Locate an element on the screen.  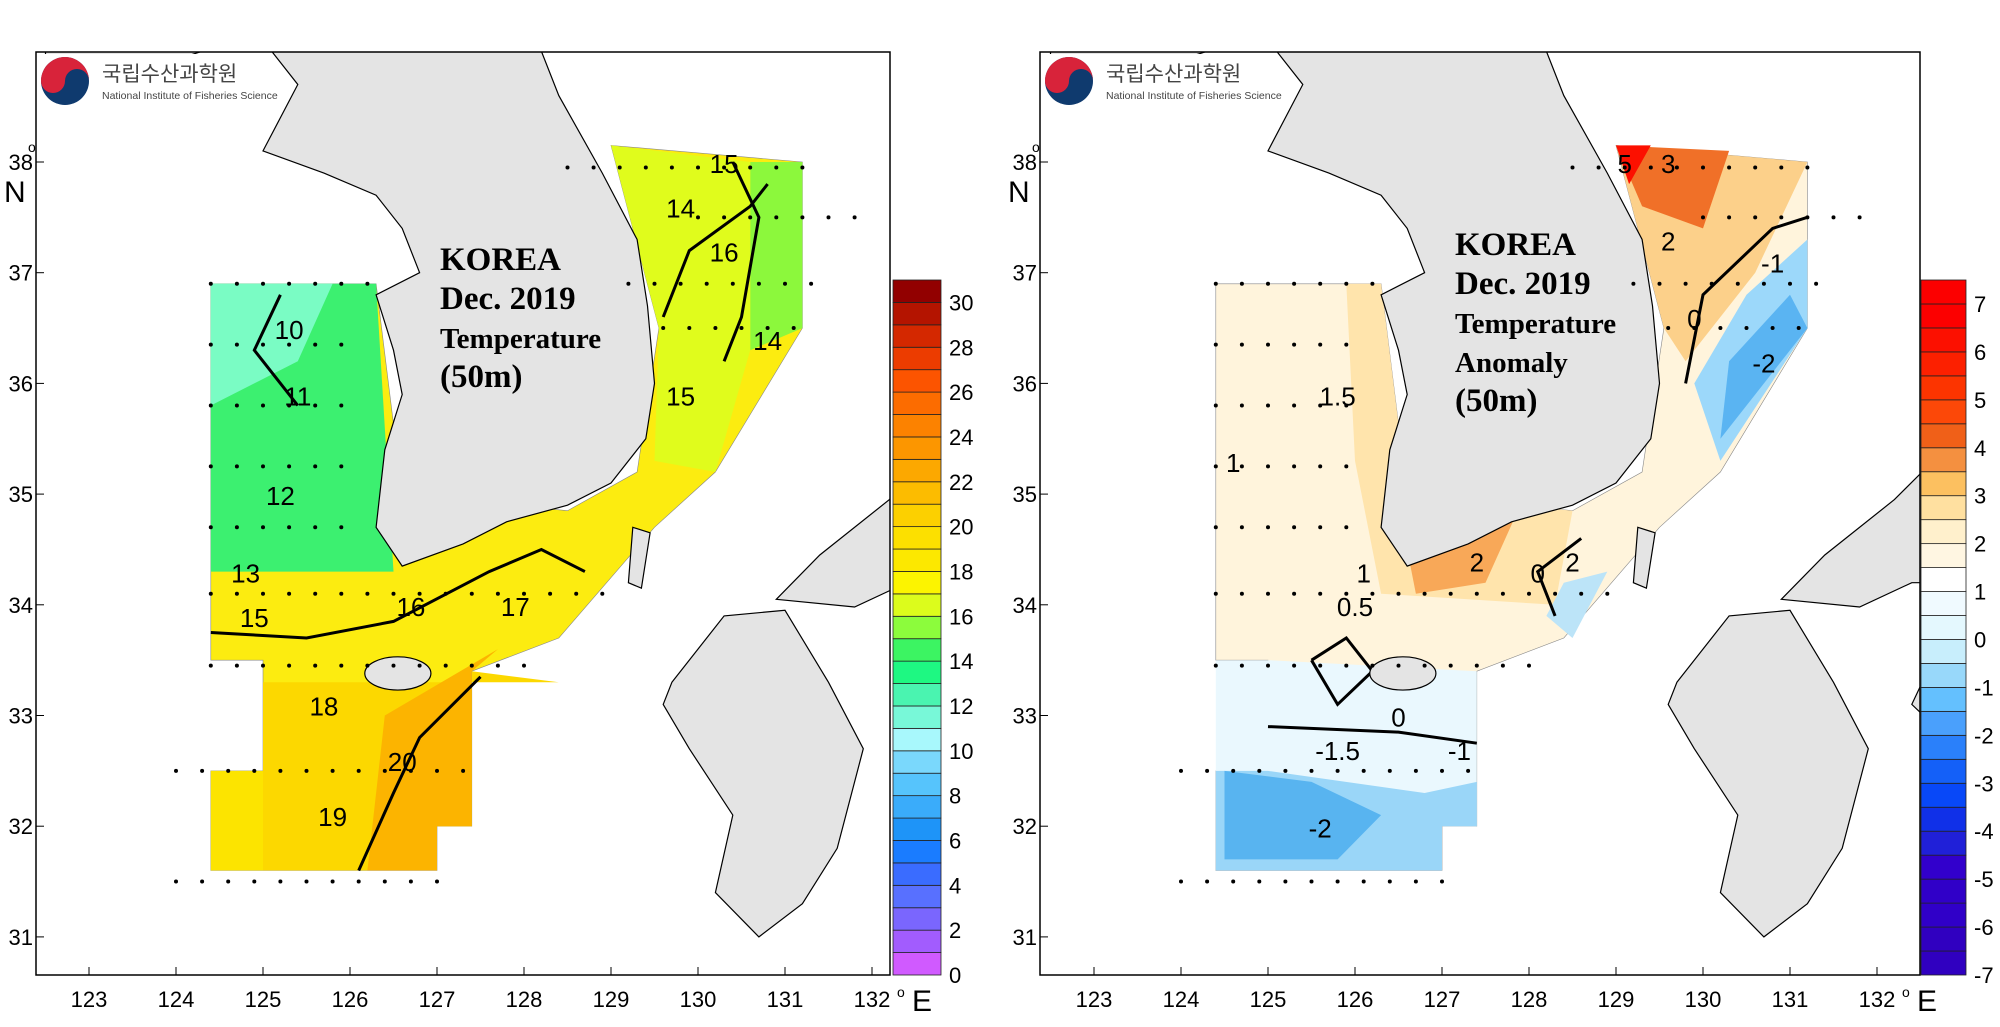
lon-tick-label: 123 is located at coordinates (1094, 999).